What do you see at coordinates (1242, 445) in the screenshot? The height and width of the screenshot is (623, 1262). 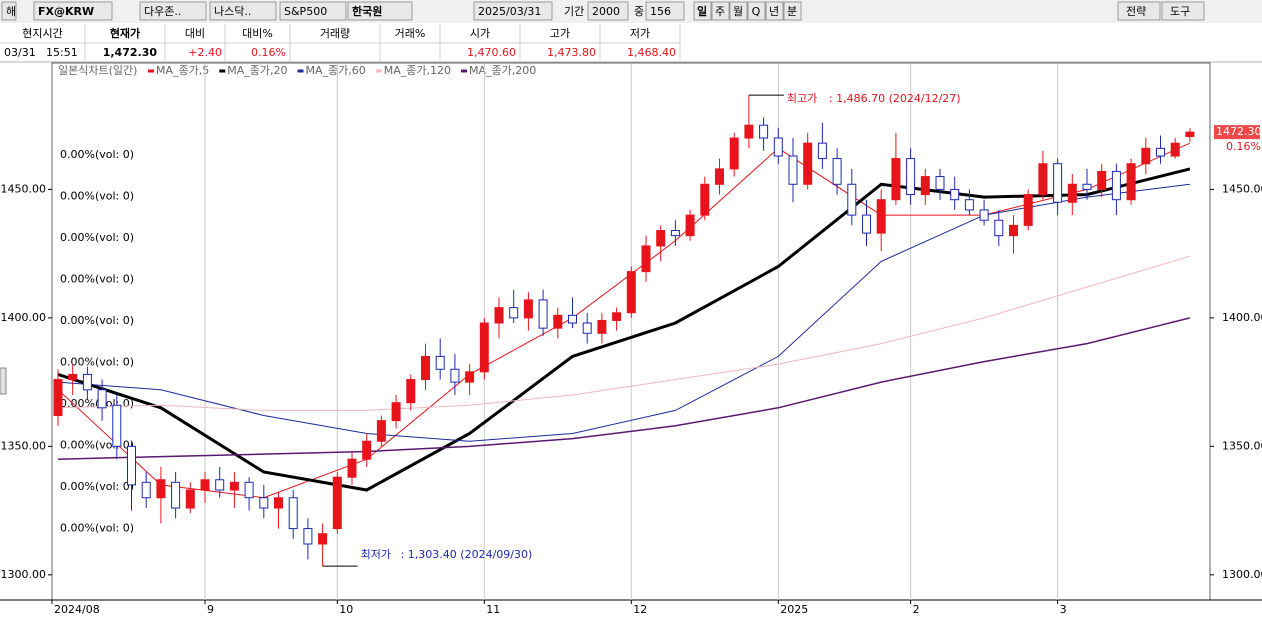 I see `y-tick-label-right: 1350.00` at bounding box center [1242, 445].